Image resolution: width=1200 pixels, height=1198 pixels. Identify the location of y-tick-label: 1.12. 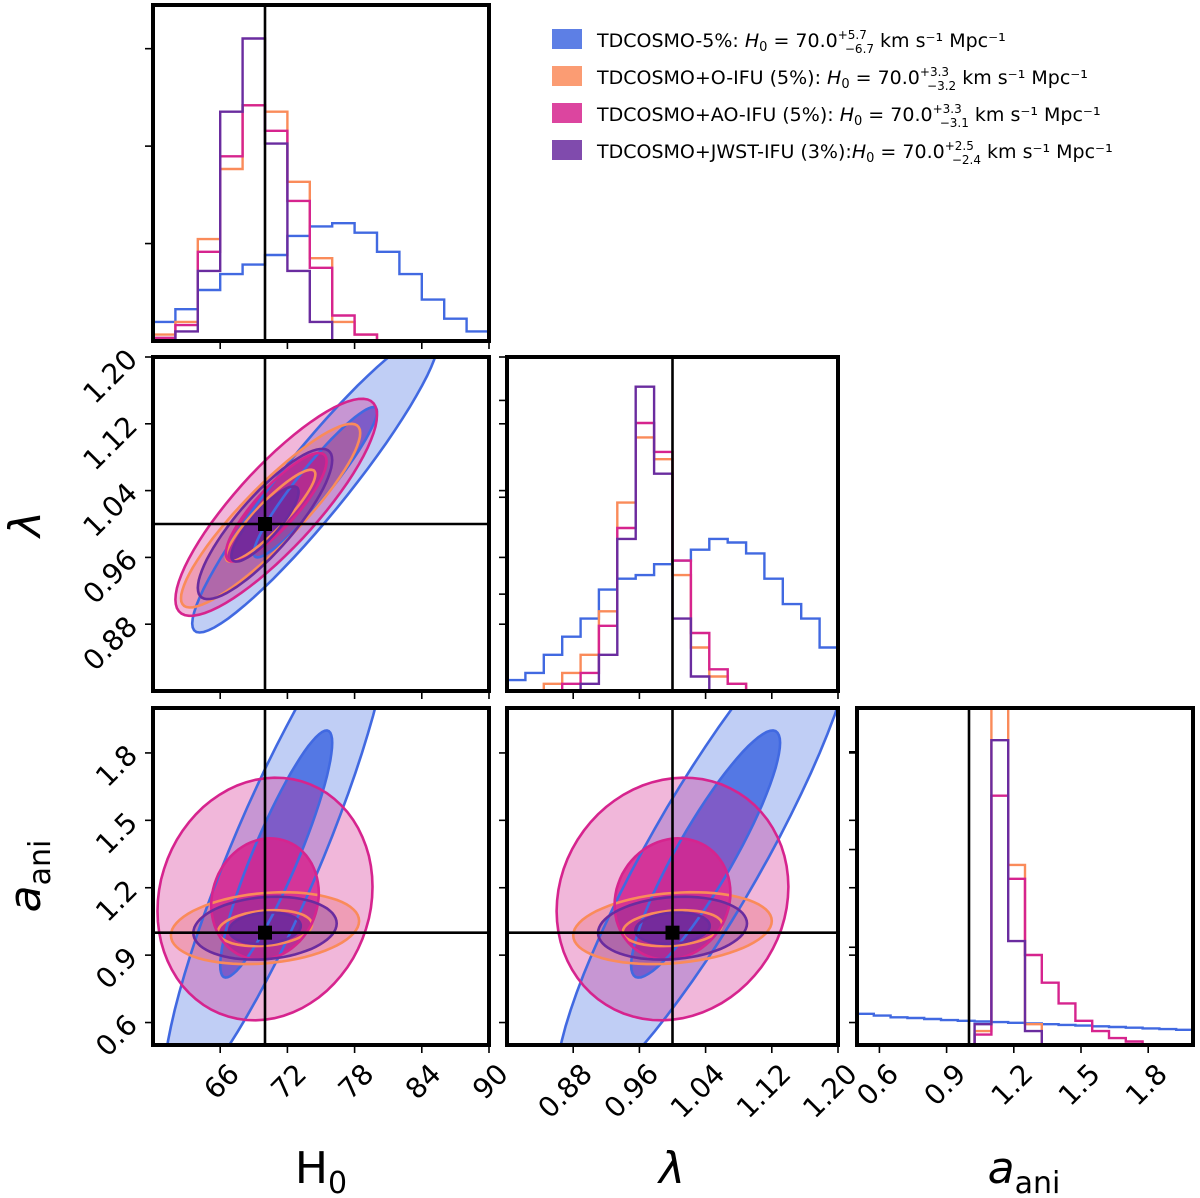
(110, 442).